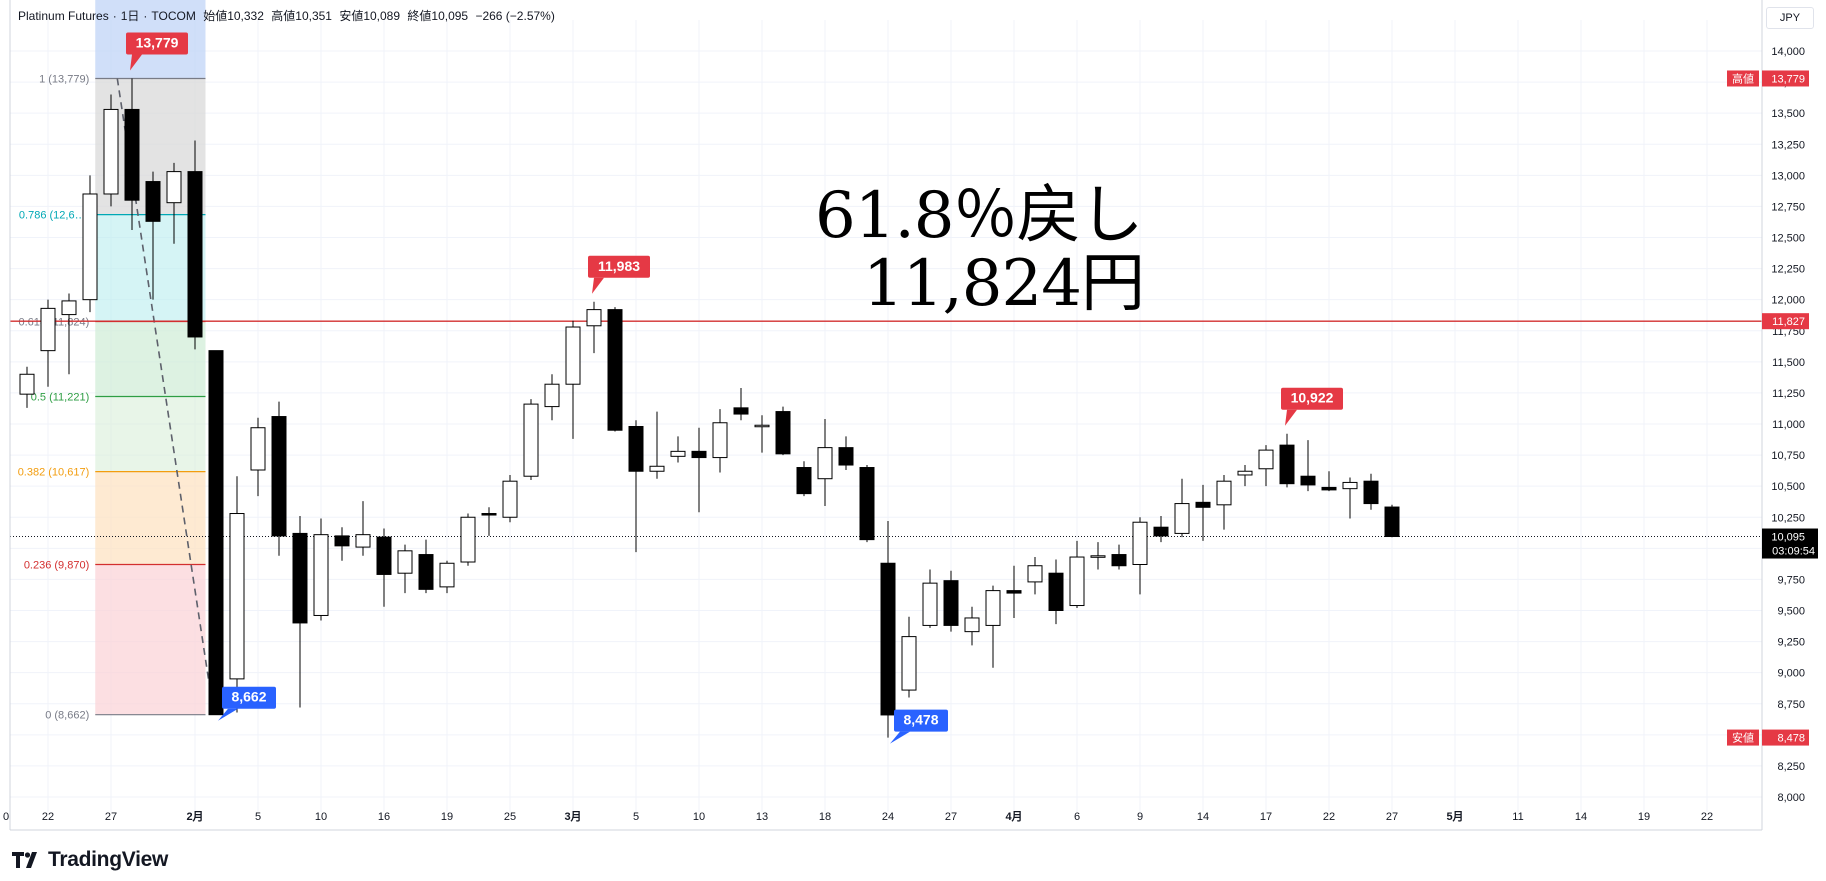 The image size is (1826, 881). Describe the element at coordinates (1312, 398) in the screenshot. I see `marker-label: 10,922` at that location.